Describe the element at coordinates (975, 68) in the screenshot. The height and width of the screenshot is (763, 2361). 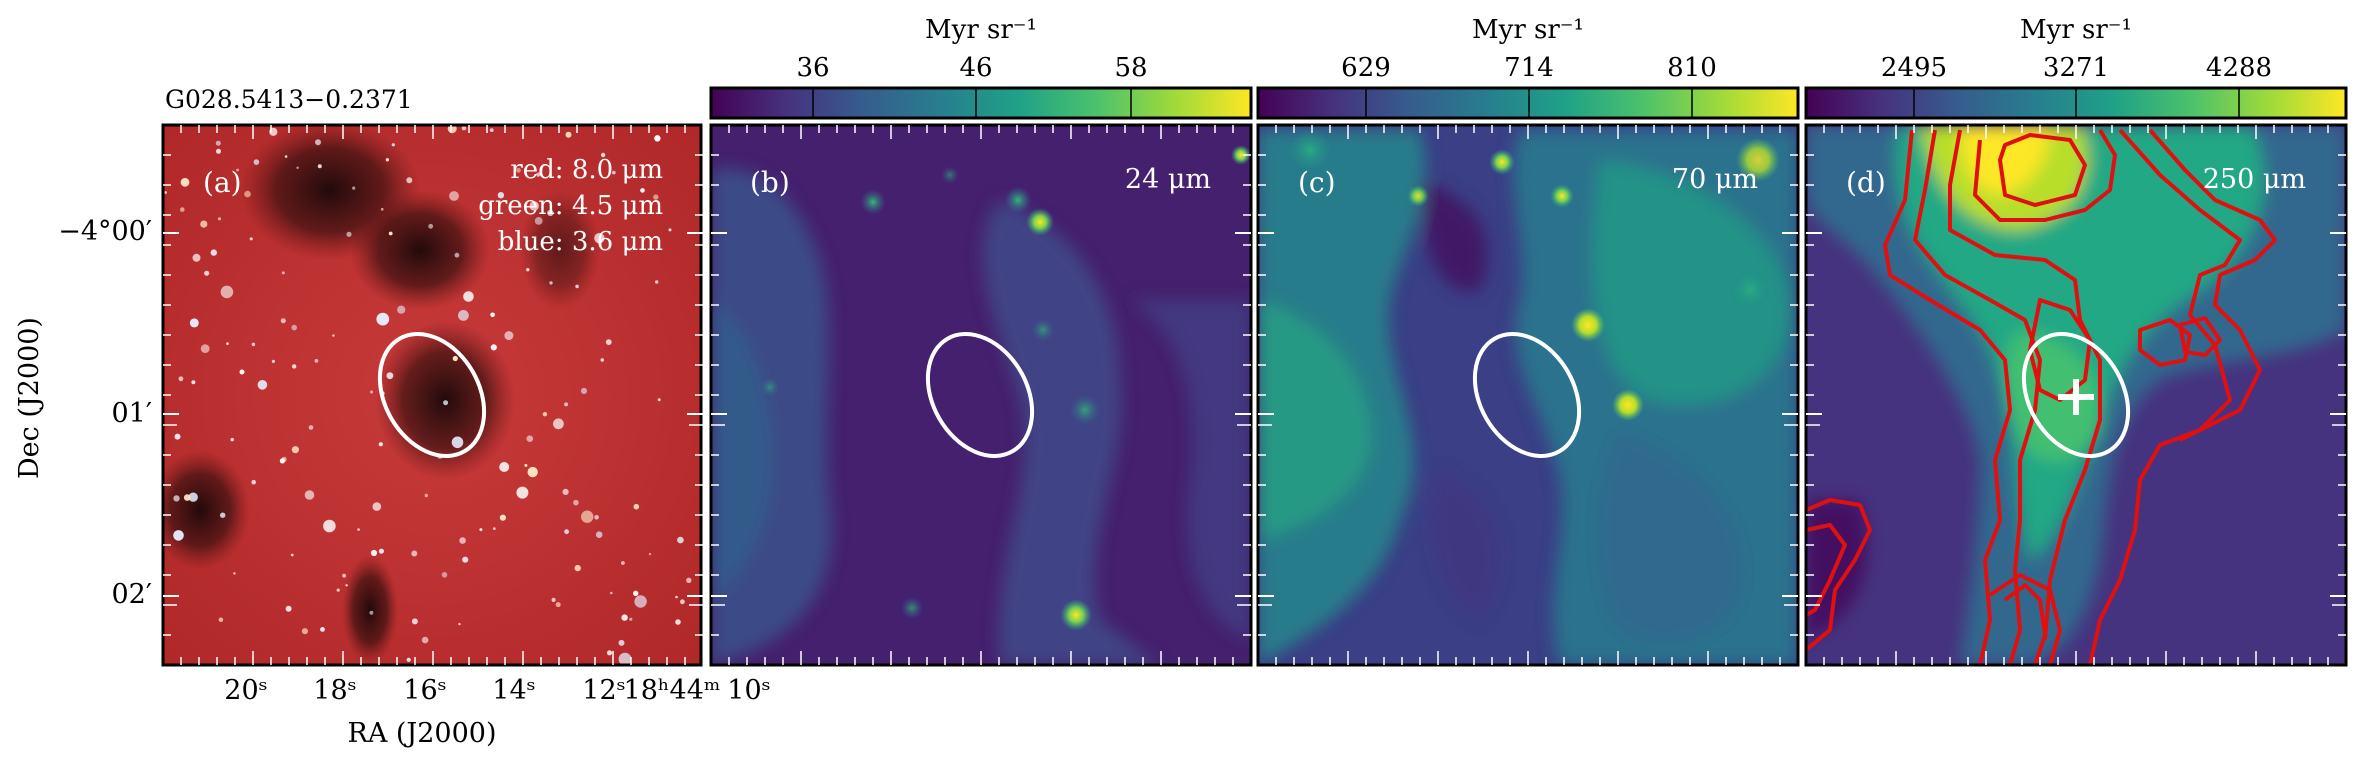
I see `colorbar-tick: 46` at that location.